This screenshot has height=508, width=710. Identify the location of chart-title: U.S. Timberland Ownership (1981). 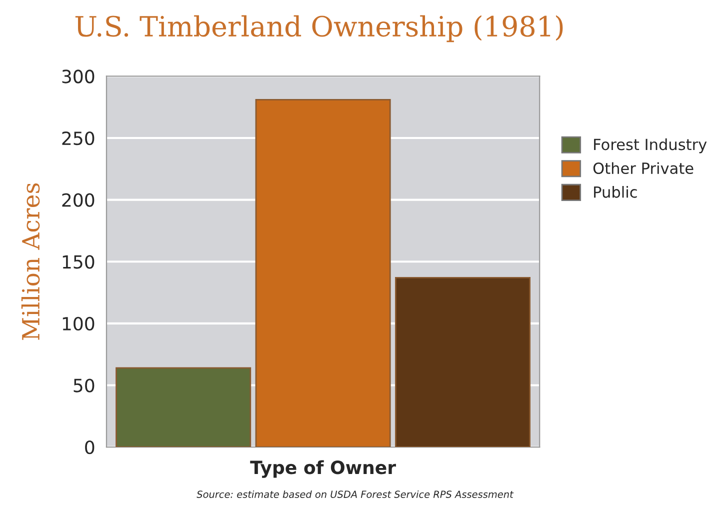
(319, 28).